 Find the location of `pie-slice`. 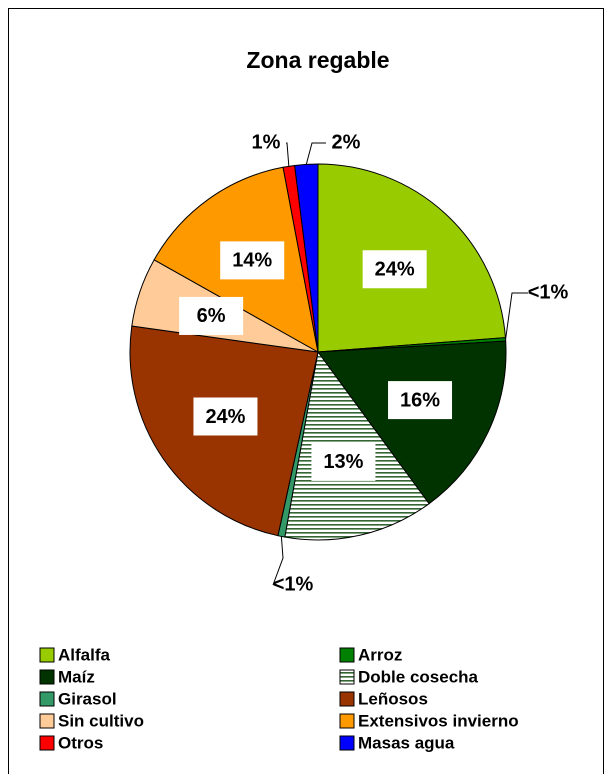

pie-slice is located at coordinates (412, 422).